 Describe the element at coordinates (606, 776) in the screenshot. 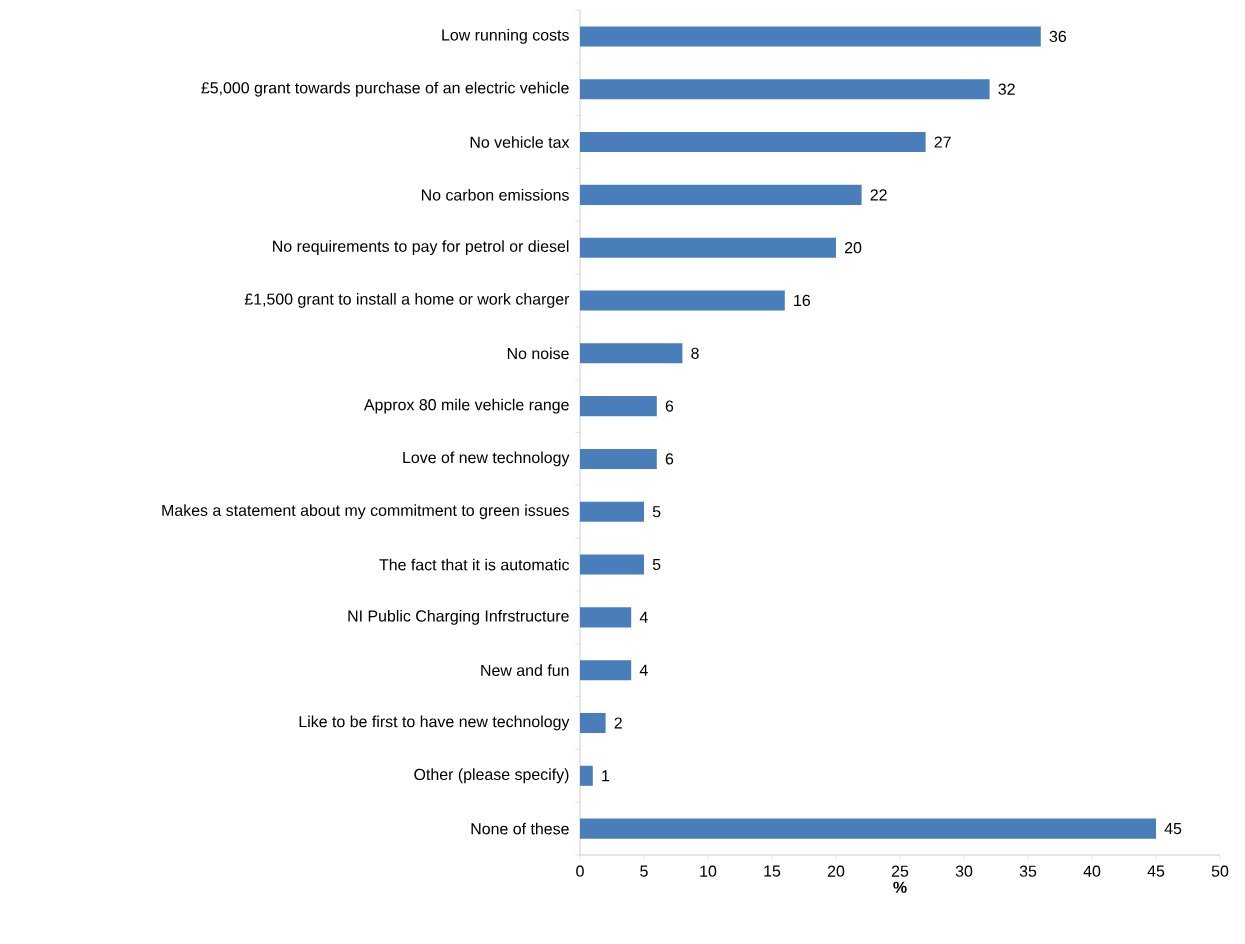

I see `data-label: 1` at that location.